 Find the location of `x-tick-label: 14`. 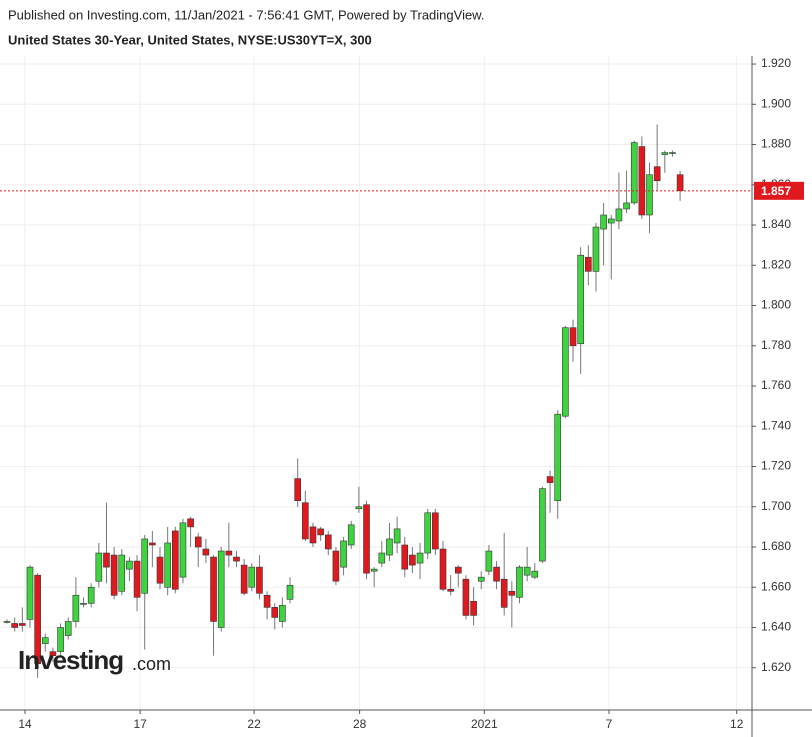

x-tick-label: 14 is located at coordinates (25, 724).